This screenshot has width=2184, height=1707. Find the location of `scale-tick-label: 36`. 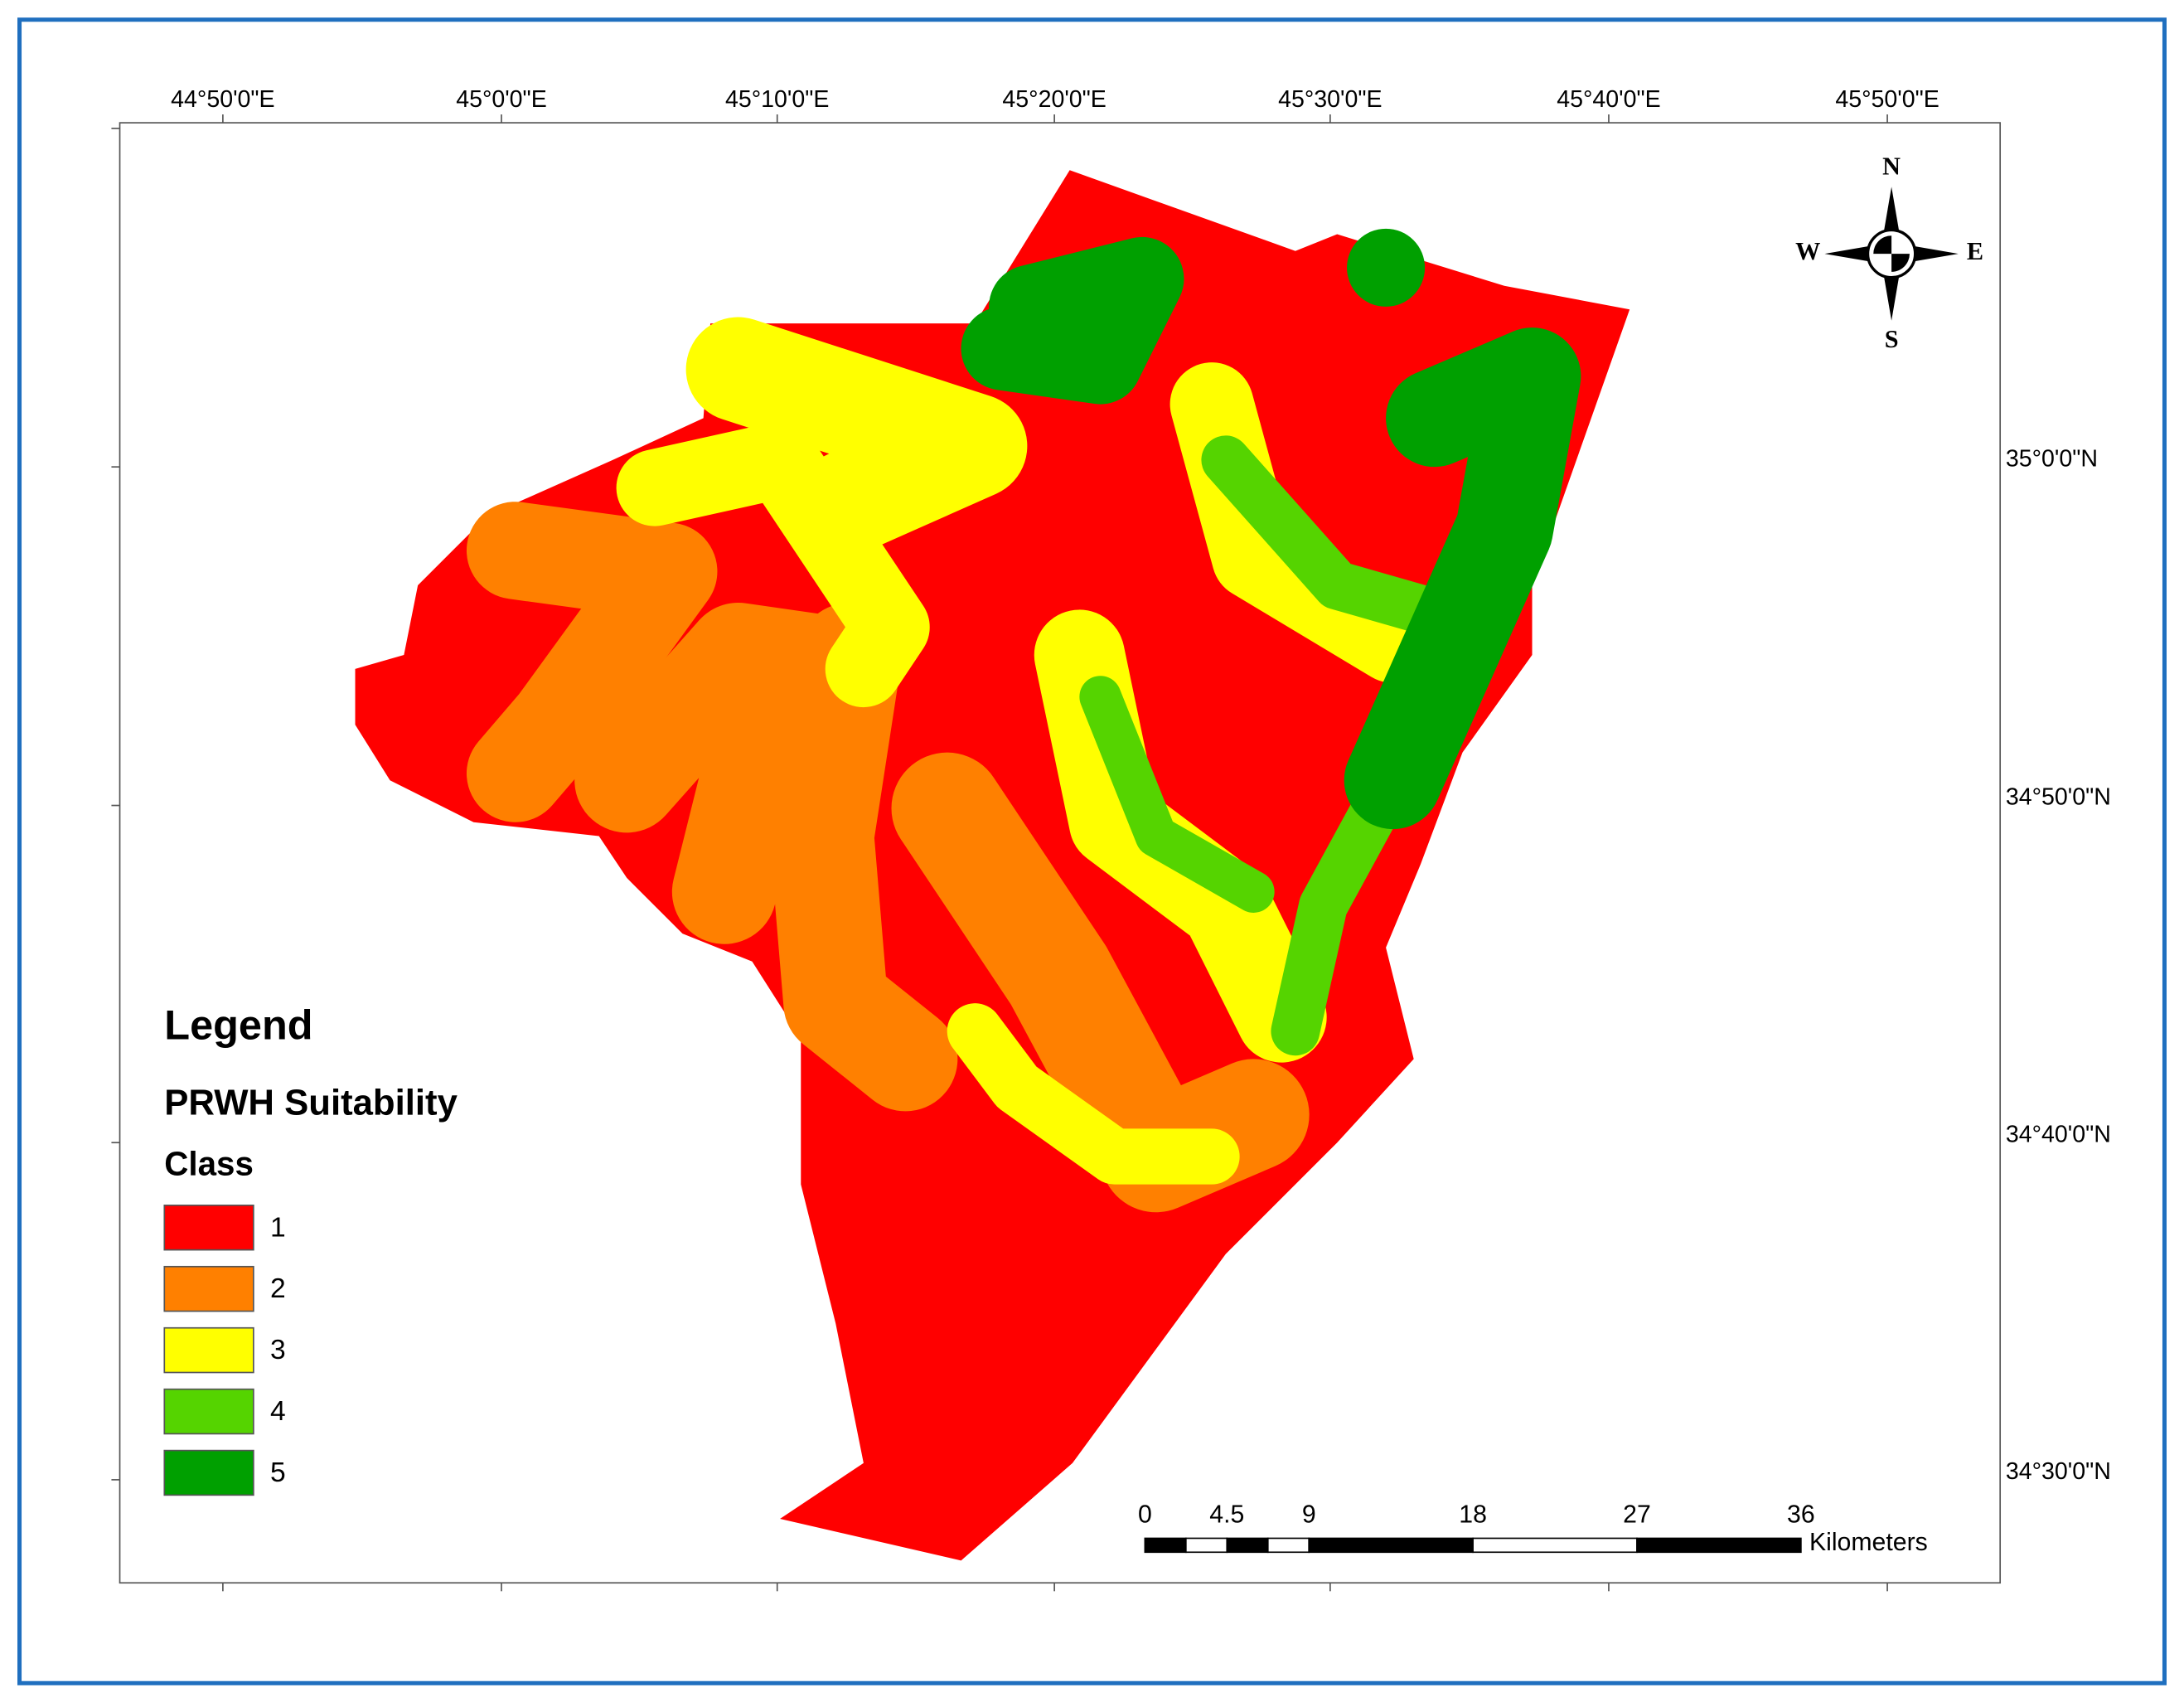

scale-tick-label: 36 is located at coordinates (1801, 1515).